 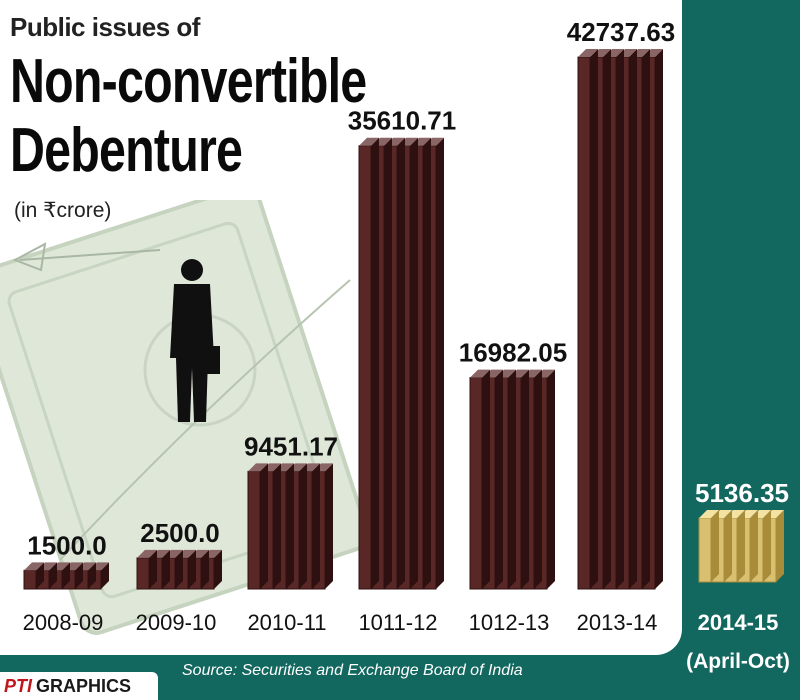 What do you see at coordinates (195, 340) in the screenshot?
I see `businessman-silhouette-icon` at bounding box center [195, 340].